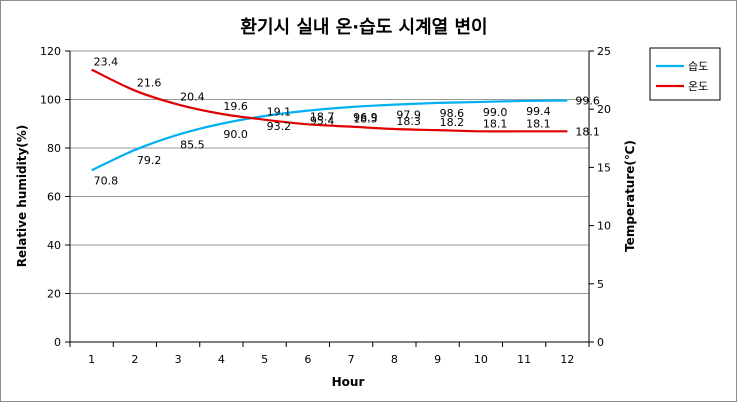 This screenshot has width=737, height=402. I want to click on data-label: 79.2, so click(149, 160).